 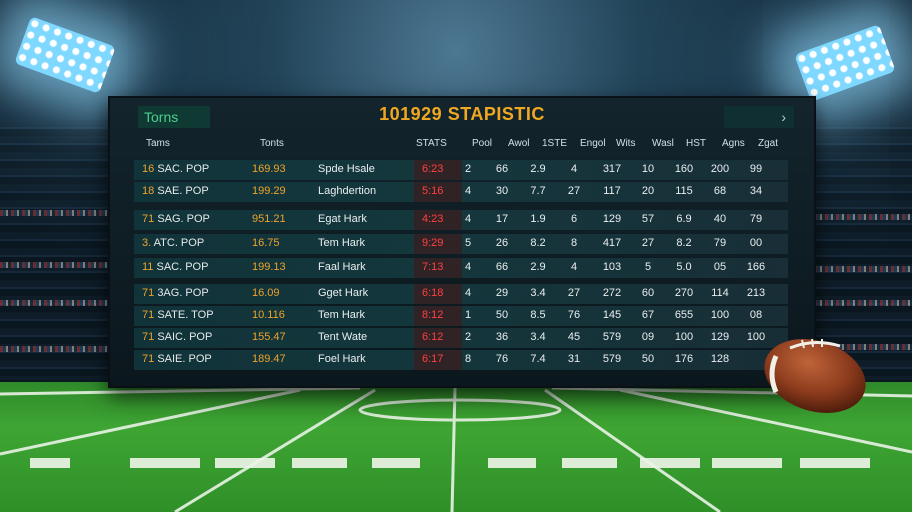 I want to click on value-cell: 29, so click(x=502, y=293).